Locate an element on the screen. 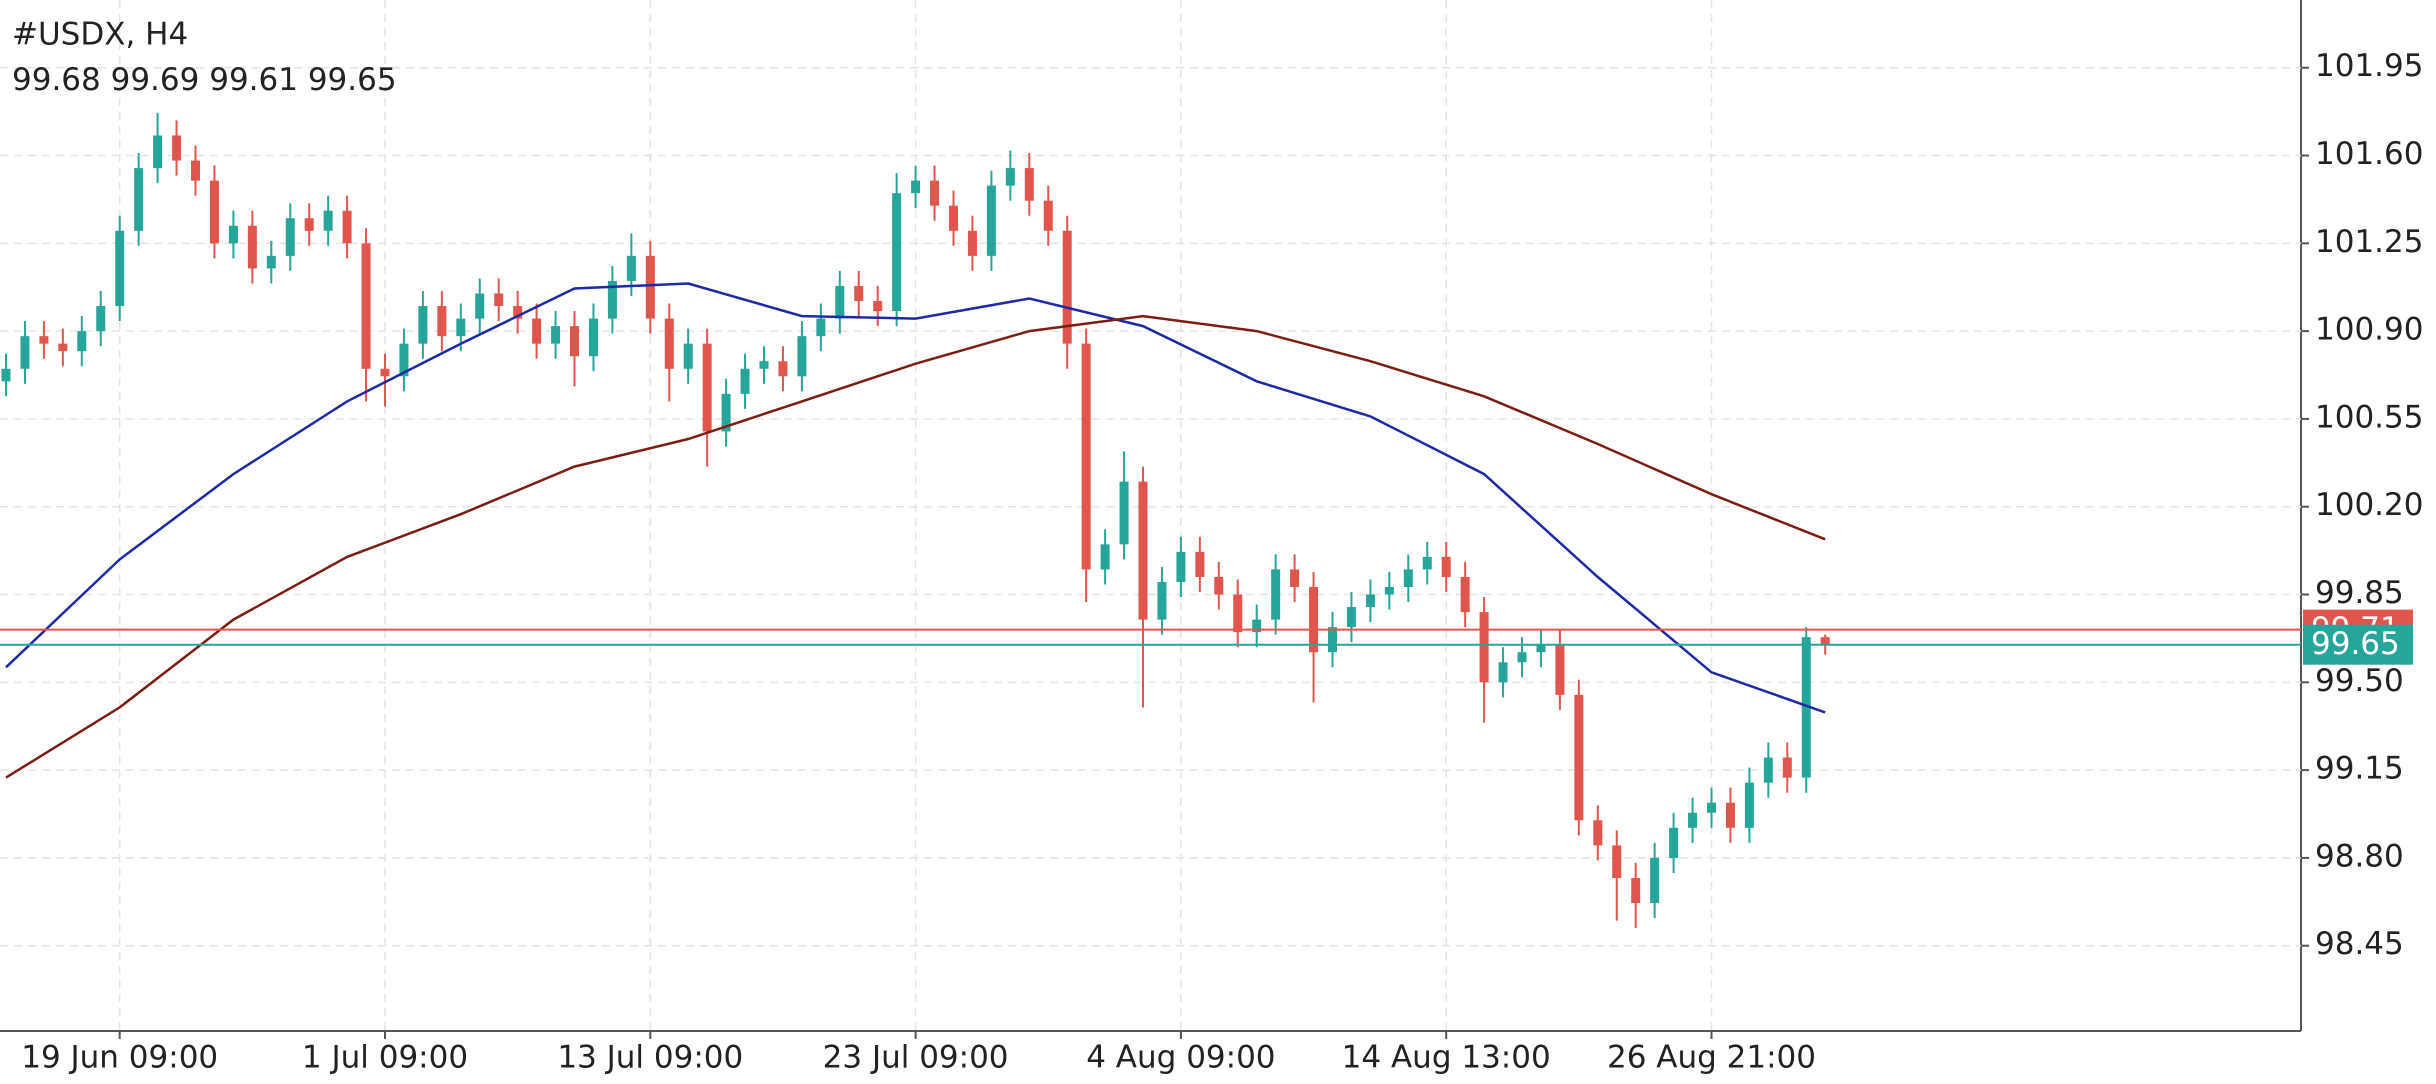  y-tick-label: 98.45 is located at coordinates (2359, 944).